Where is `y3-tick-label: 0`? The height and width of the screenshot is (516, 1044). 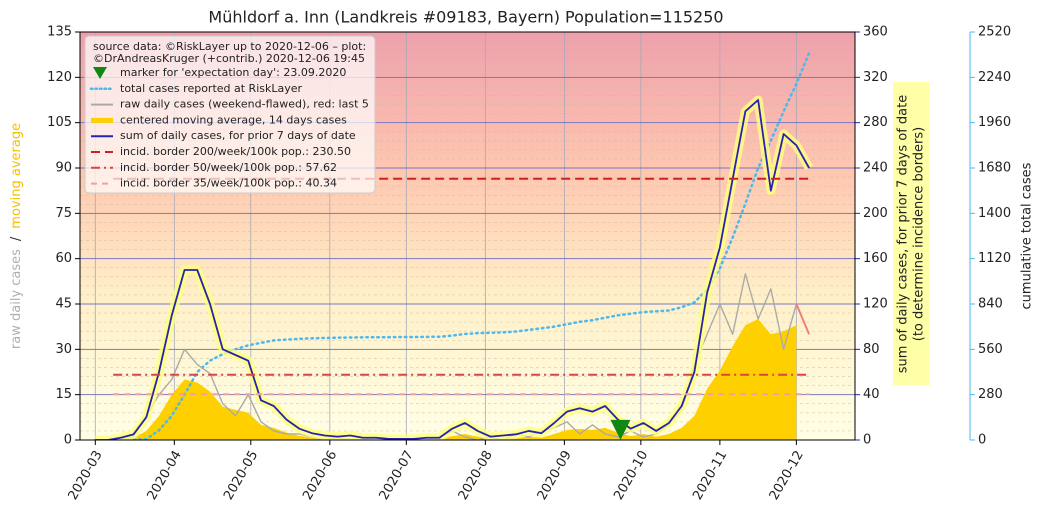 y3-tick-label: 0 is located at coordinates (982, 440).